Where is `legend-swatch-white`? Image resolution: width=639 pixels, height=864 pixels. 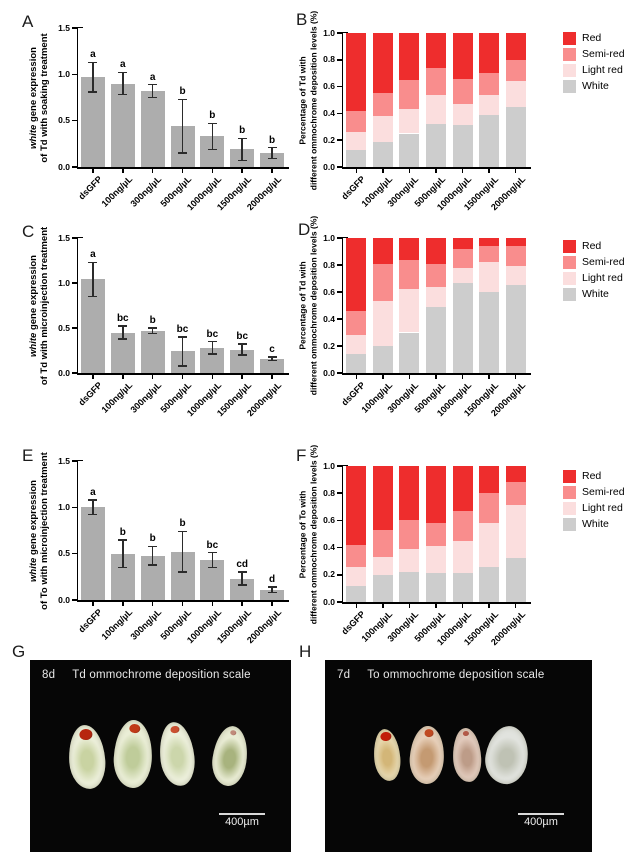
legend-swatch-white is located at coordinates (569, 294).